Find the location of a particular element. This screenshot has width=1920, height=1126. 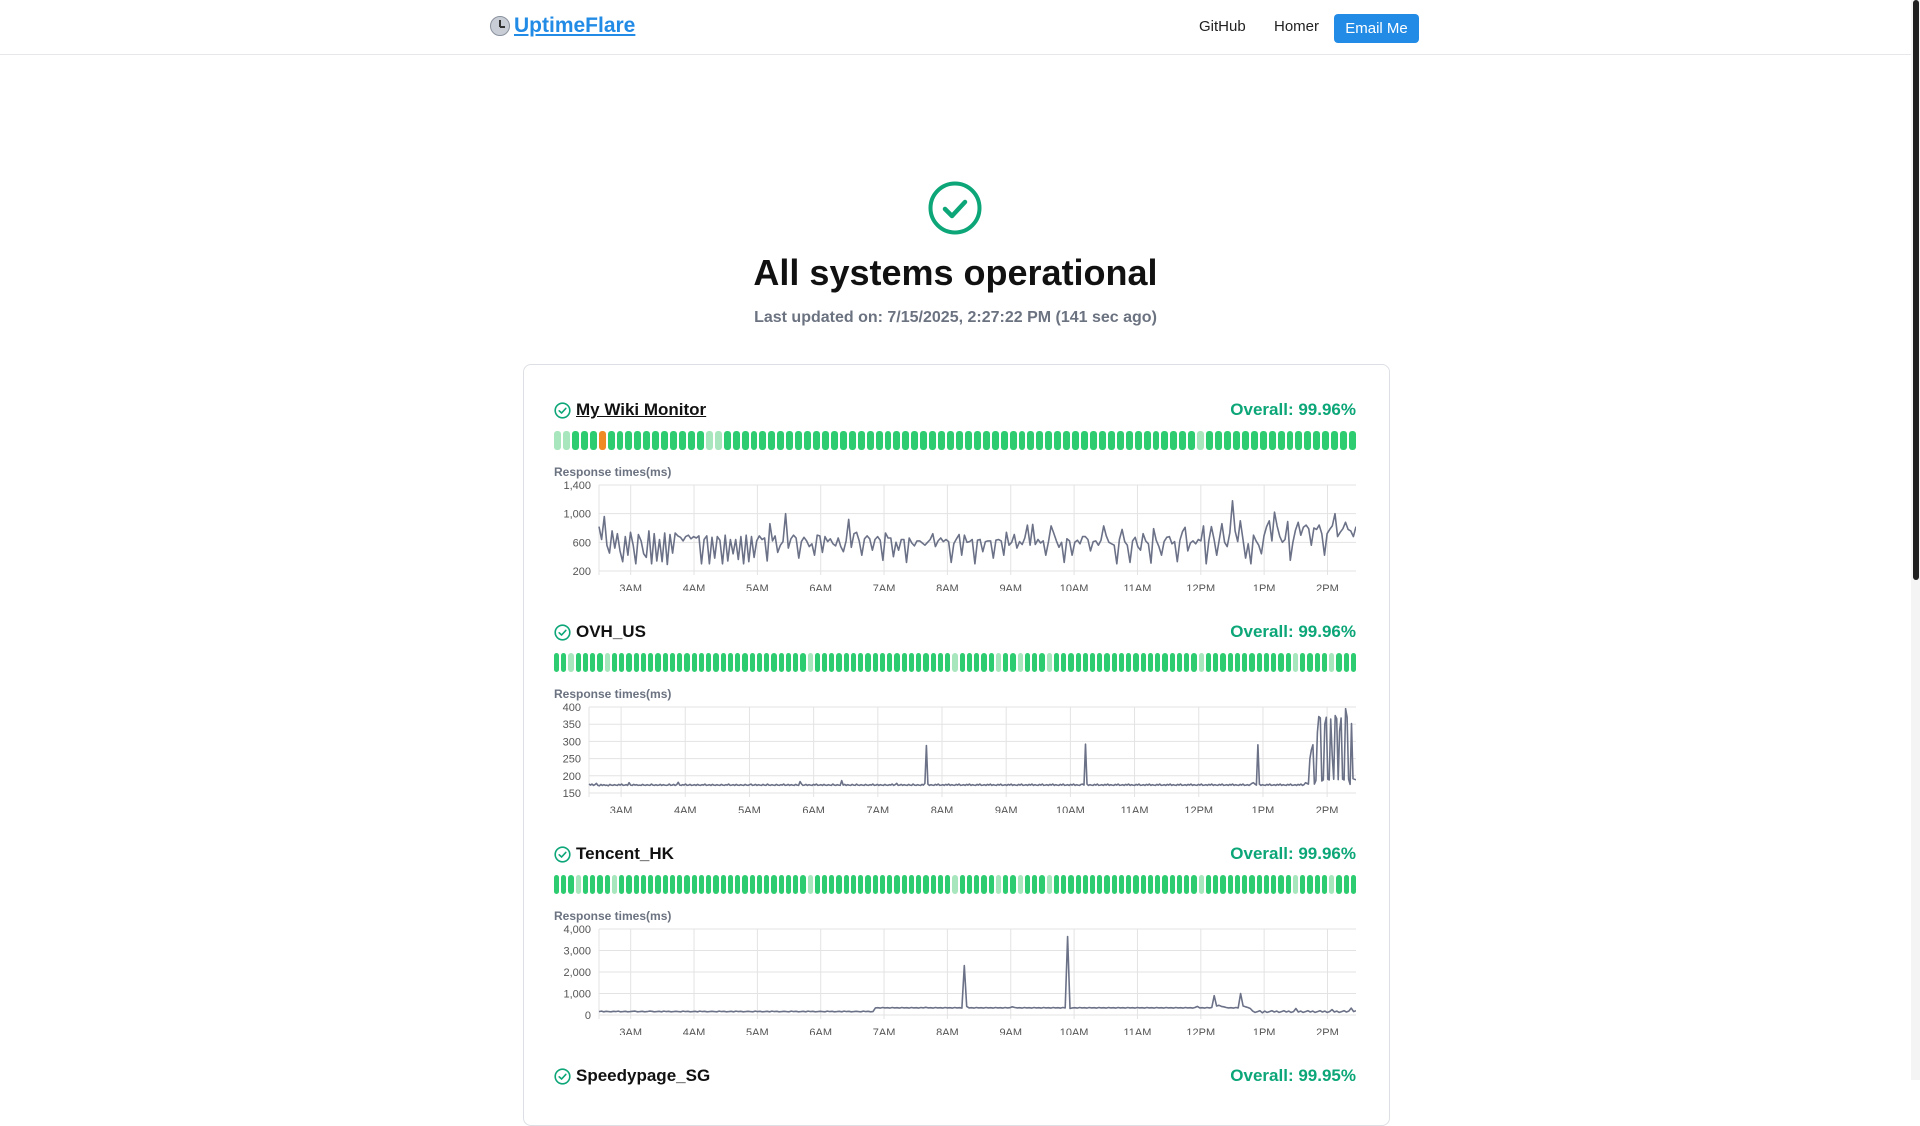

monitor-name-link: My Wiki Monitor is located at coordinates (641, 409).